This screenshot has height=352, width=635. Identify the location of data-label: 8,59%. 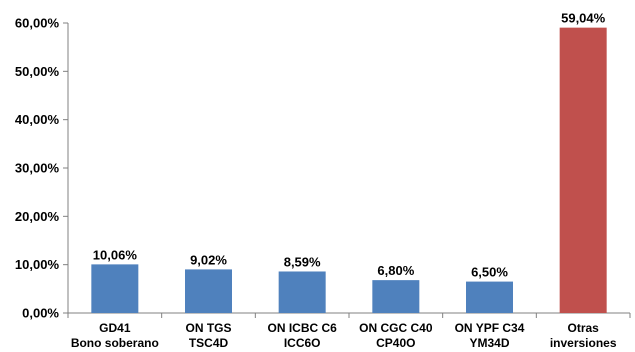
(302, 261).